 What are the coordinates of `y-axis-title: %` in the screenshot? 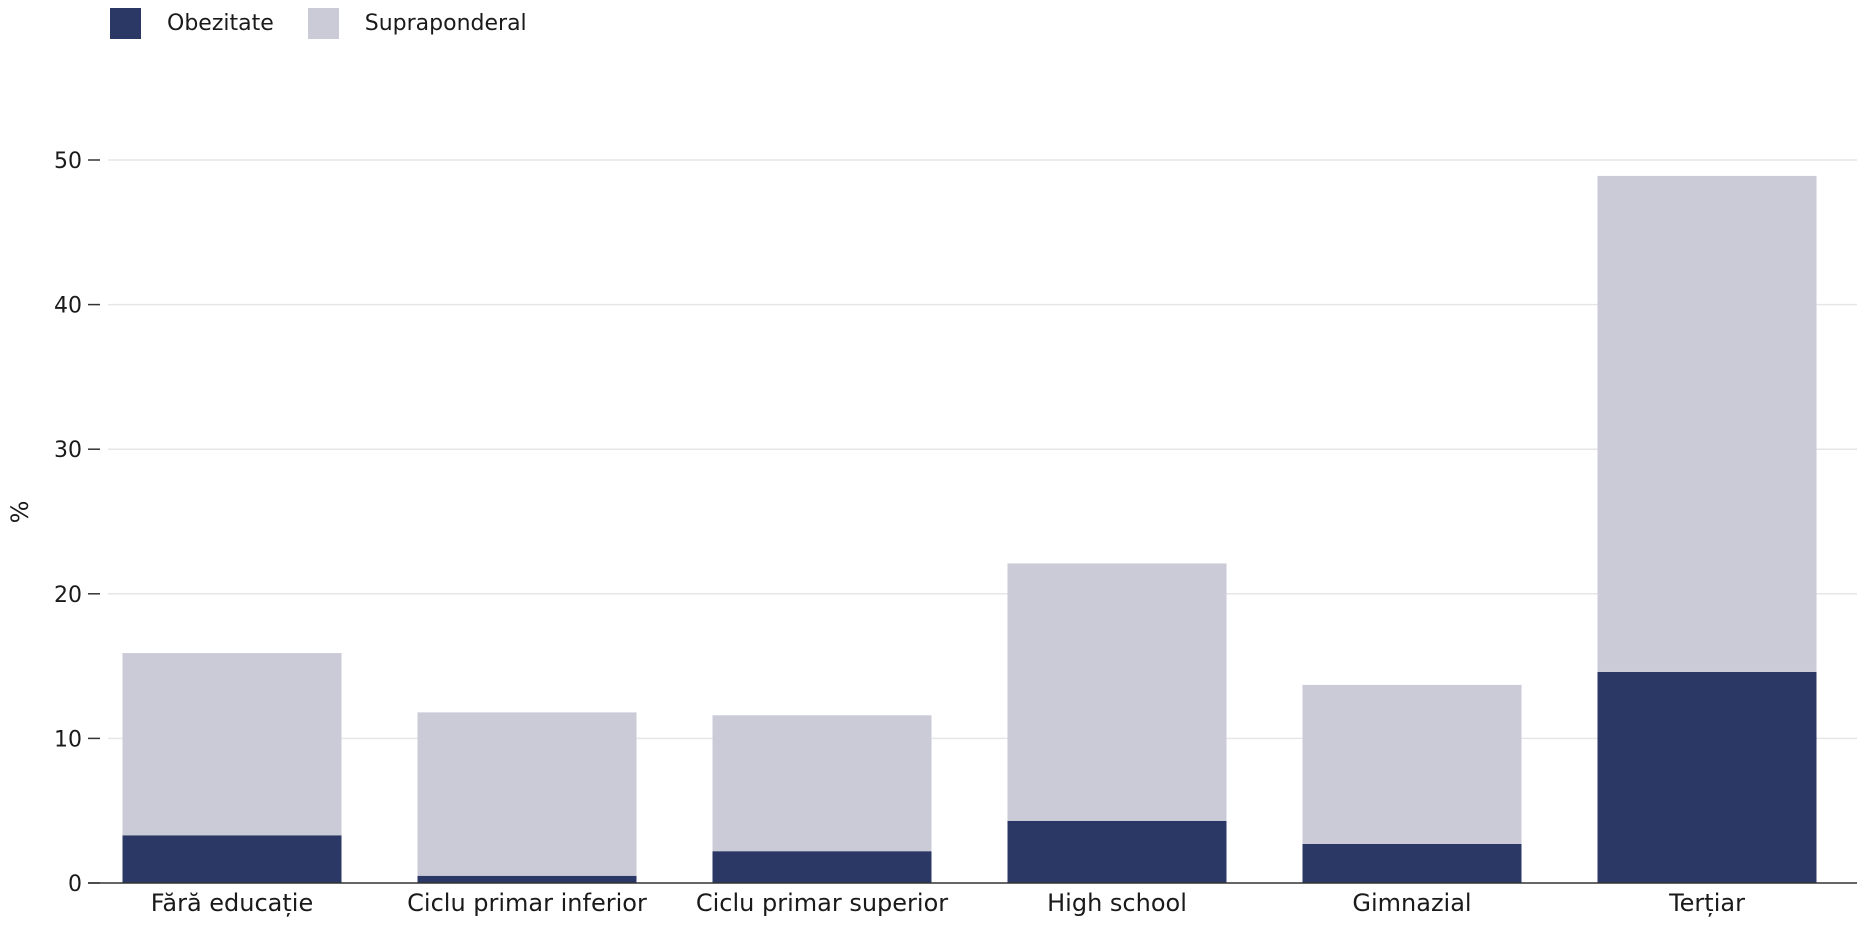 It's located at (20, 512).